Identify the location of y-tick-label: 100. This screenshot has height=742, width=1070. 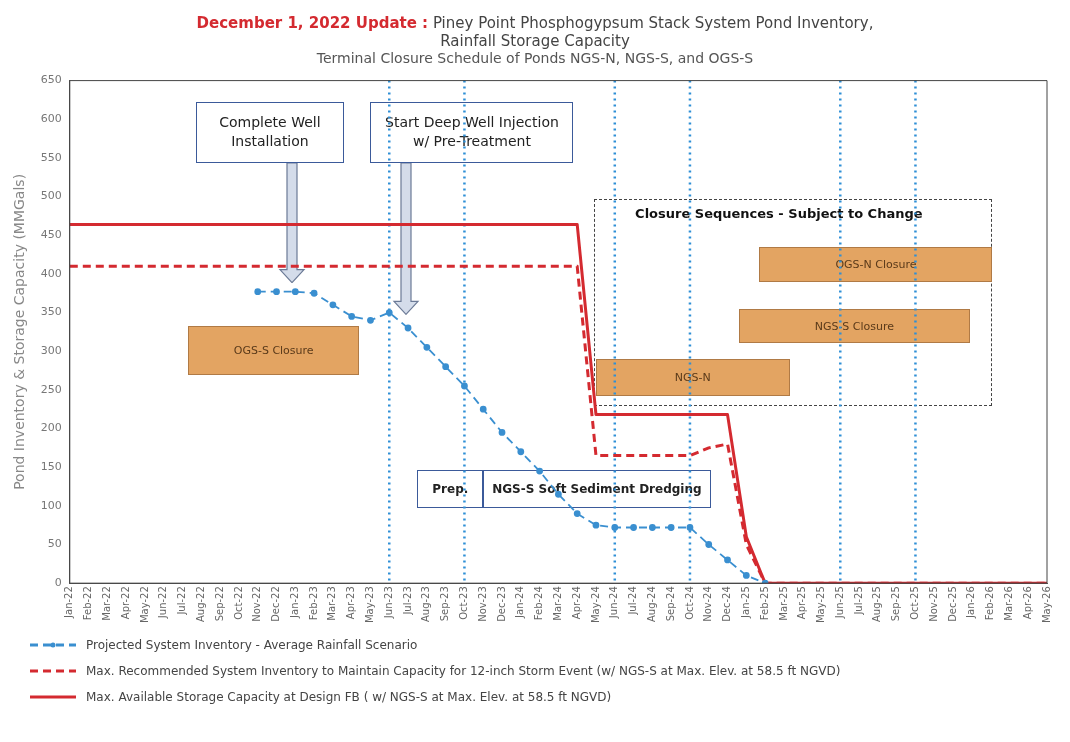
(51, 505).